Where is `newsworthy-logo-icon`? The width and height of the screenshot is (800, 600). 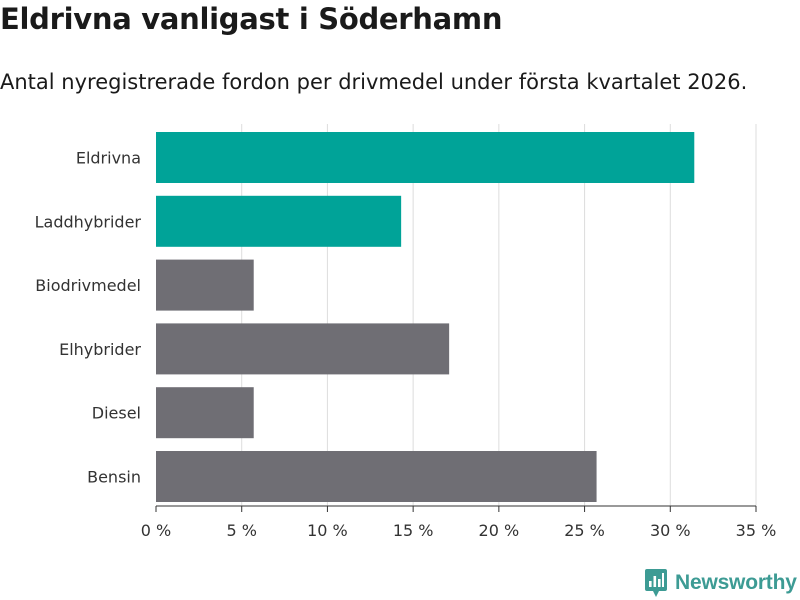
newsworthy-logo-icon is located at coordinates (656, 583).